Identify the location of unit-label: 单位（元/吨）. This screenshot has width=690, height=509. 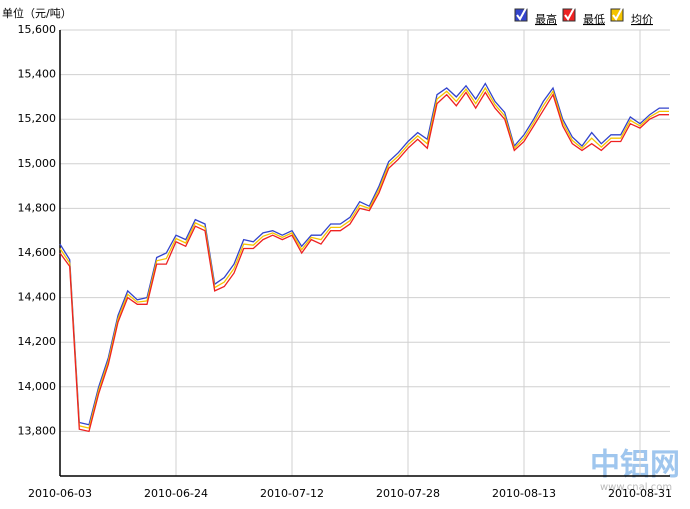
(37, 13).